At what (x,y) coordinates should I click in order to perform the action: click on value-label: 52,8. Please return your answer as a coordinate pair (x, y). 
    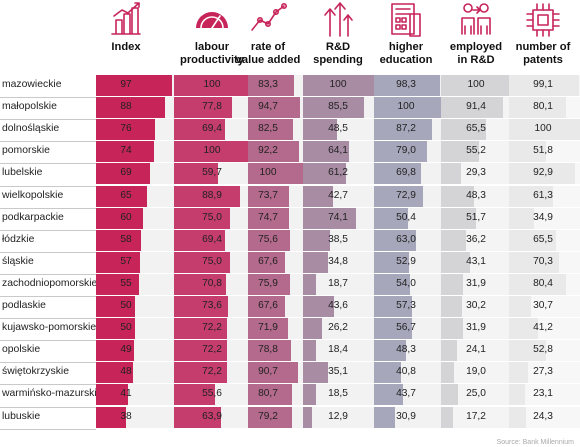
    Looking at the image, I should click on (543, 350).